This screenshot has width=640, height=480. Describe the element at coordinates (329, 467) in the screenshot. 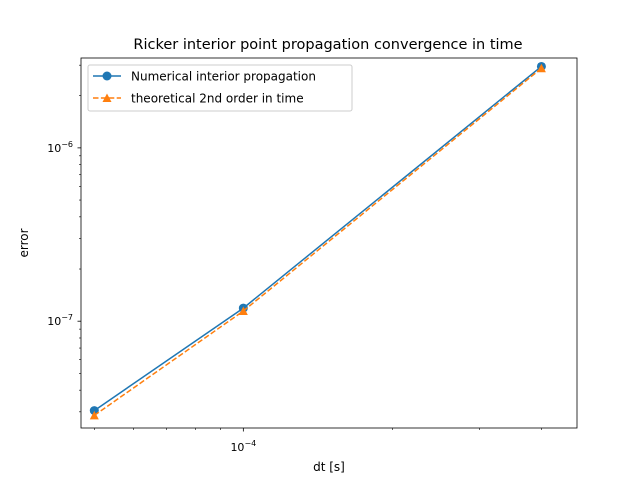

I see `x-axis-label: dt [s]` at that location.